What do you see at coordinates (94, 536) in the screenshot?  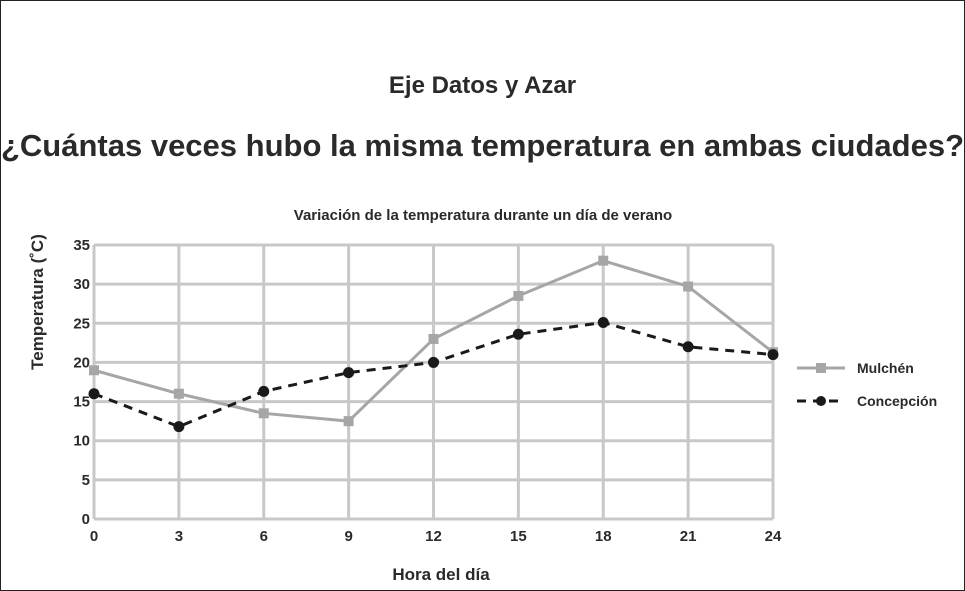 I see `x-tick-label: 0` at bounding box center [94, 536].